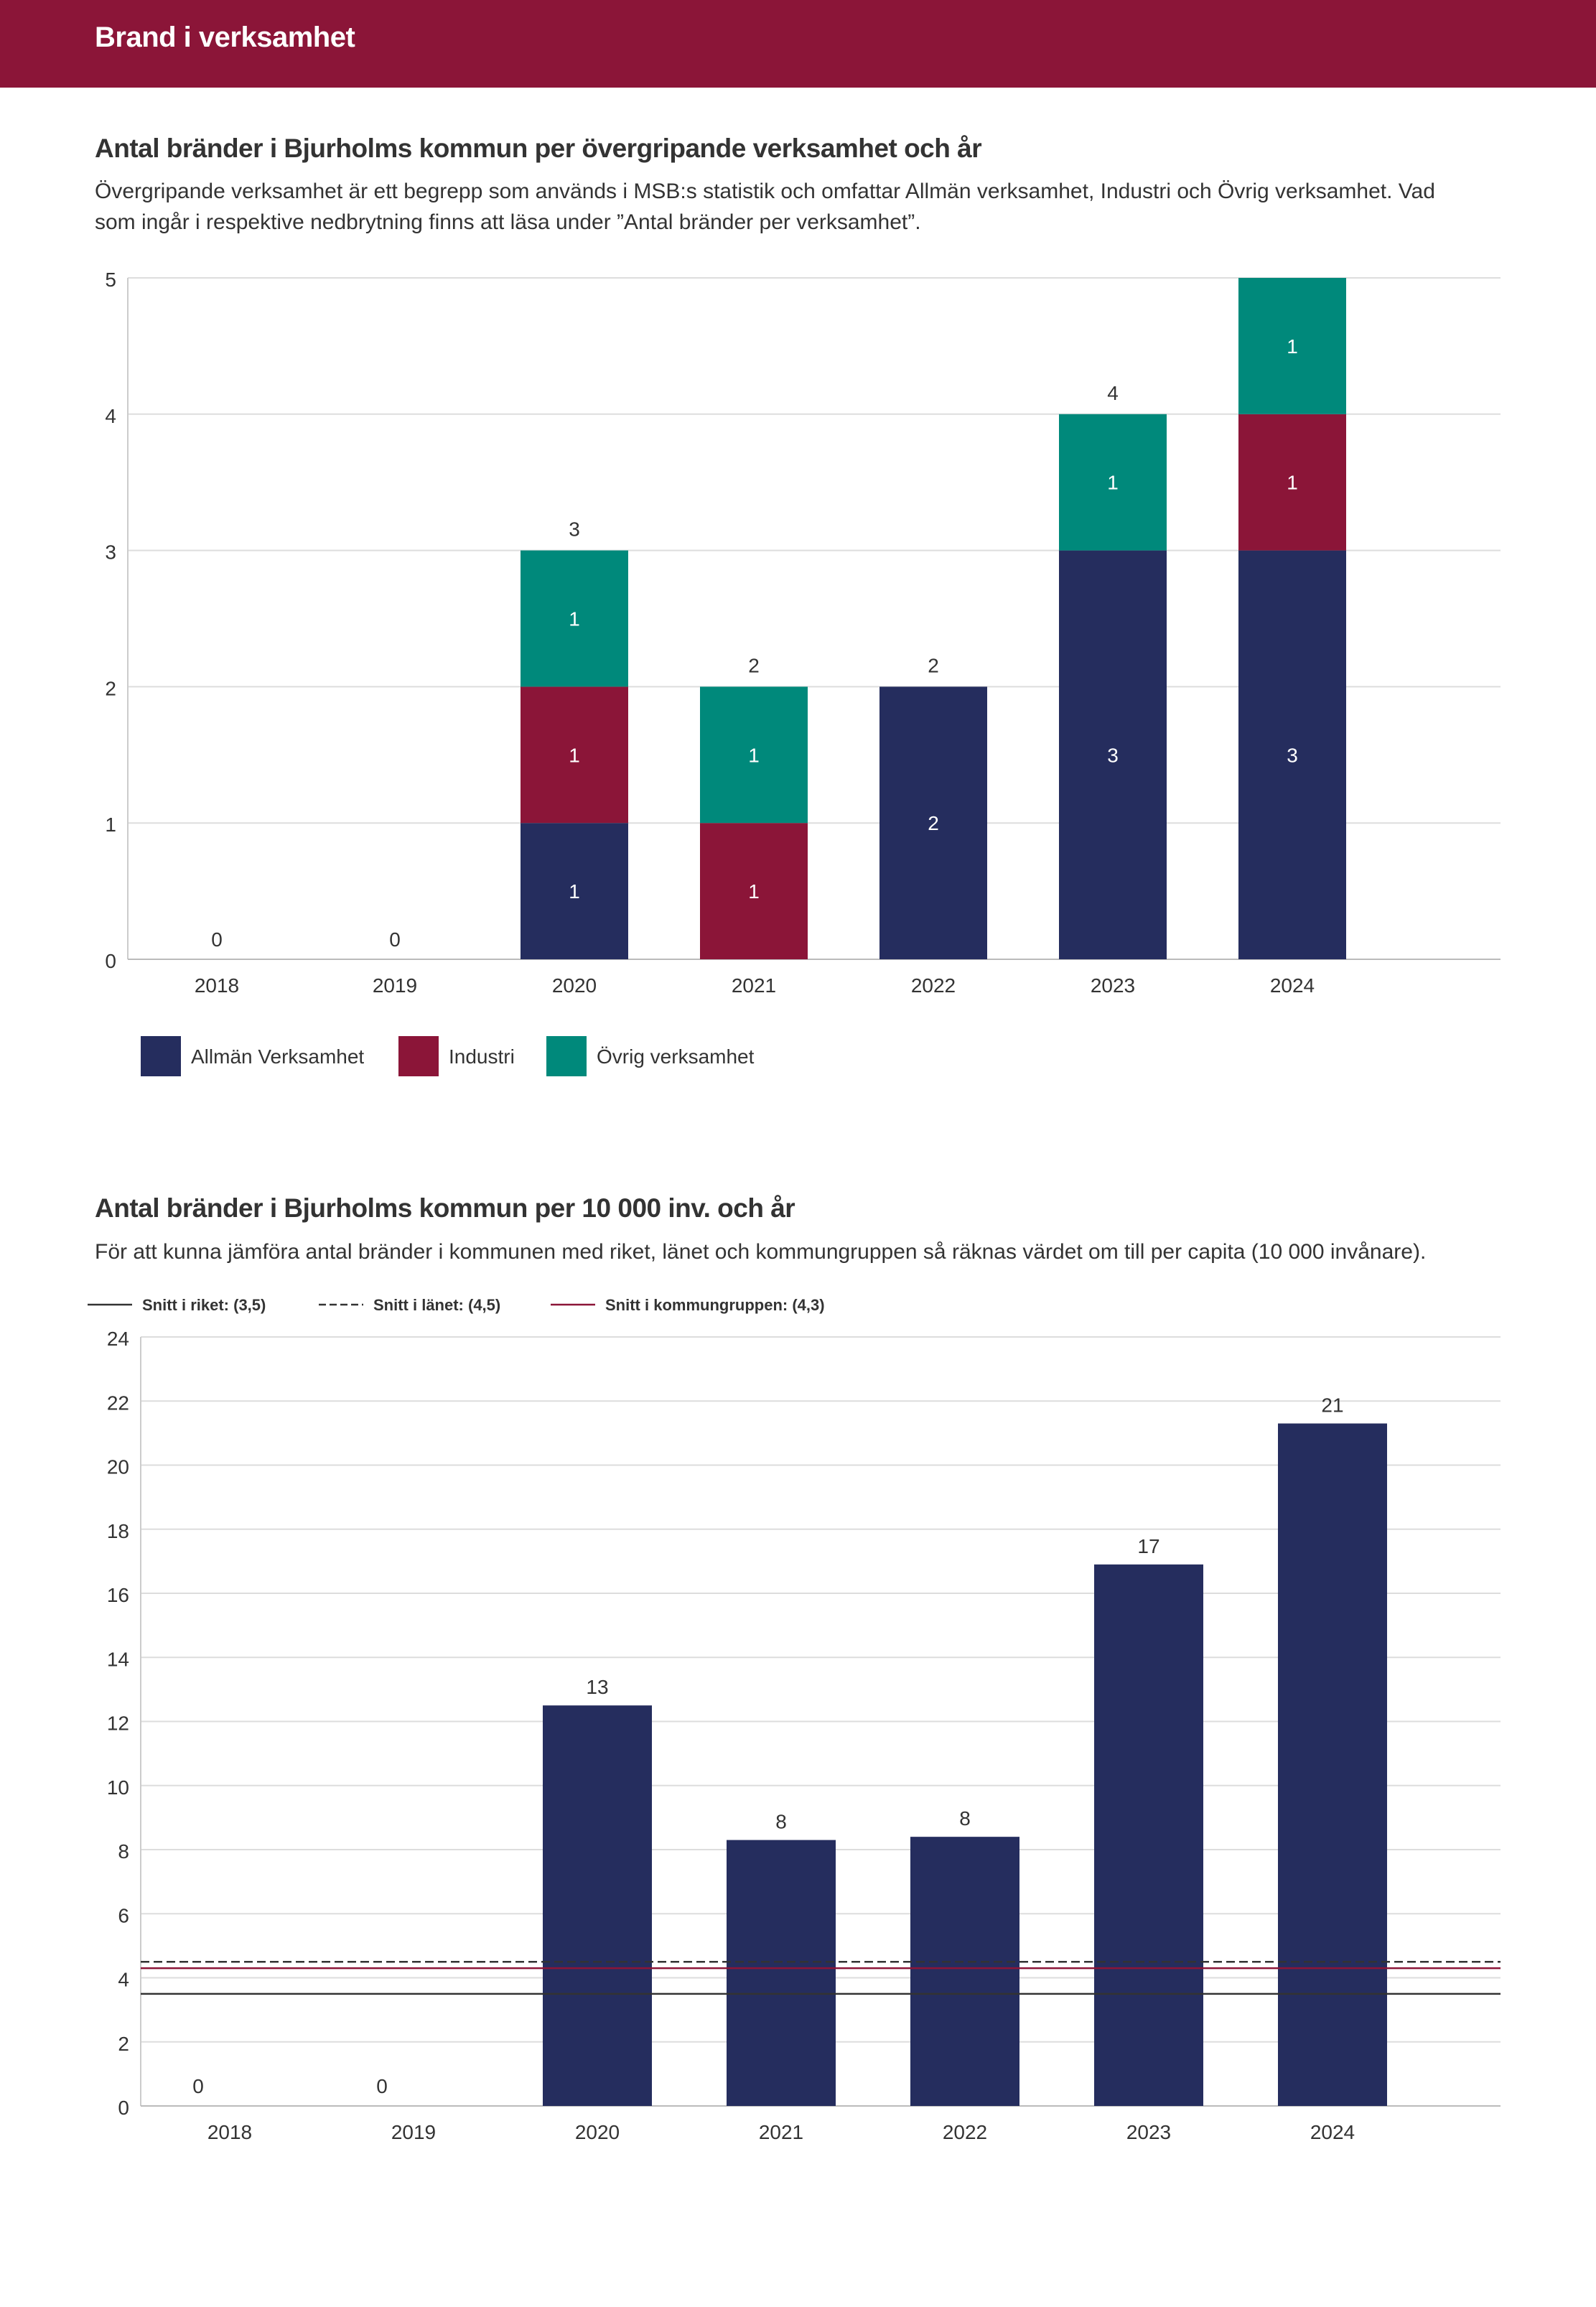  What do you see at coordinates (110, 688) in the screenshot?
I see `chart1-y-tick-label: 2` at bounding box center [110, 688].